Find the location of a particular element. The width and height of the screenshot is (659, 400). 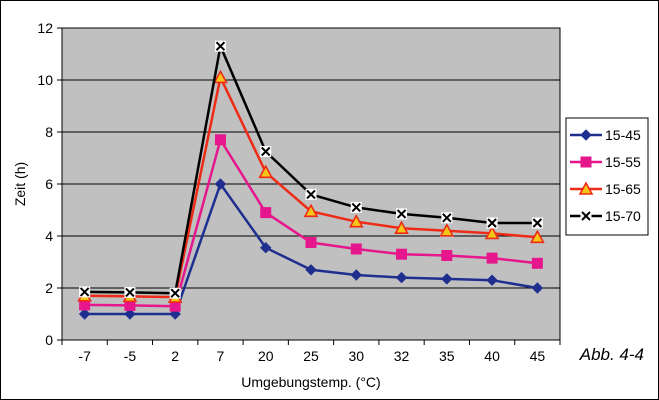

x-axis-ticks: -7 -5 2 7 20 25 30 32 35 40 45 is located at coordinates (311, 352).